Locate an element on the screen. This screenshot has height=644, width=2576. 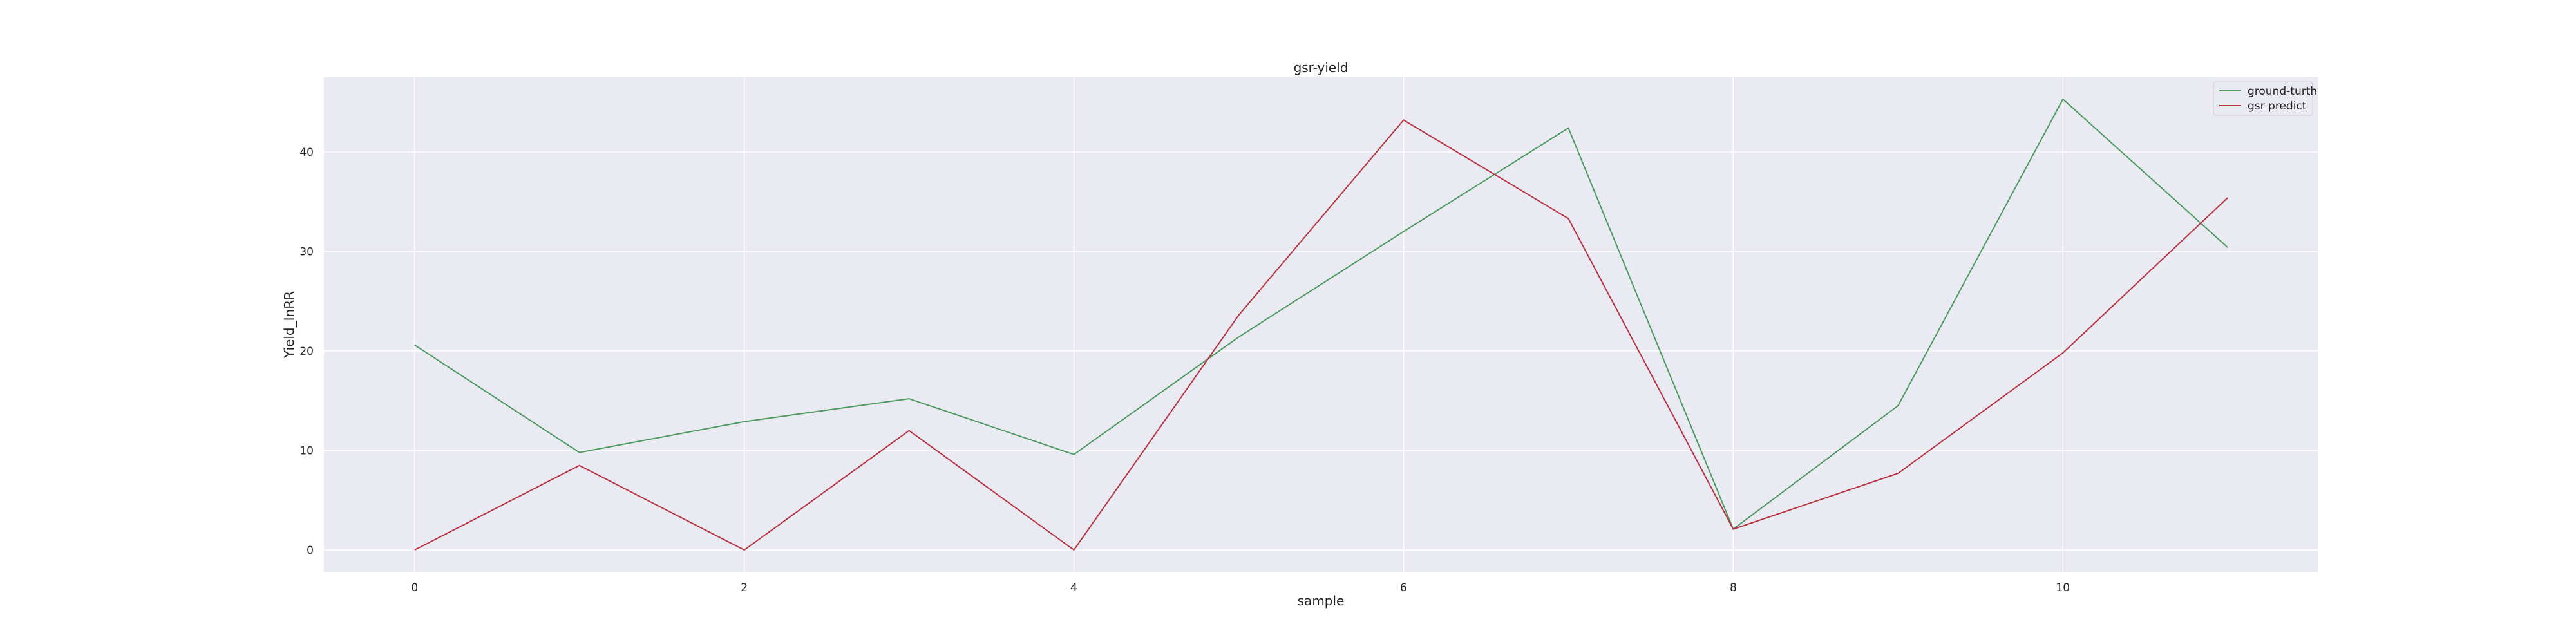
x-tick-label: 2 is located at coordinates (745, 588).